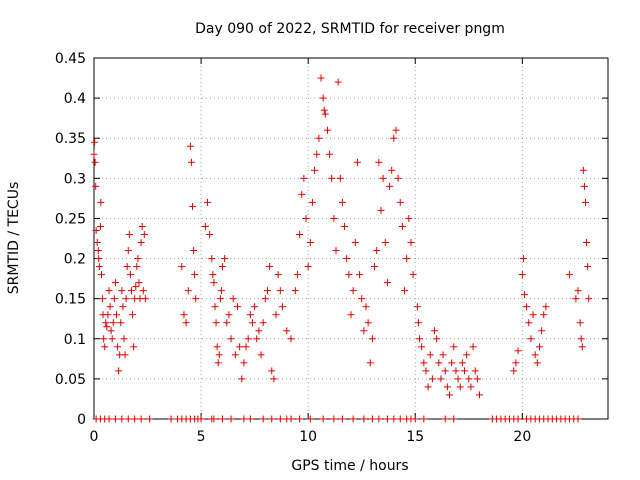 Image resolution: width=640 pixels, height=480 pixels. I want to click on y-tick-label: 0.1, so click(75, 340).